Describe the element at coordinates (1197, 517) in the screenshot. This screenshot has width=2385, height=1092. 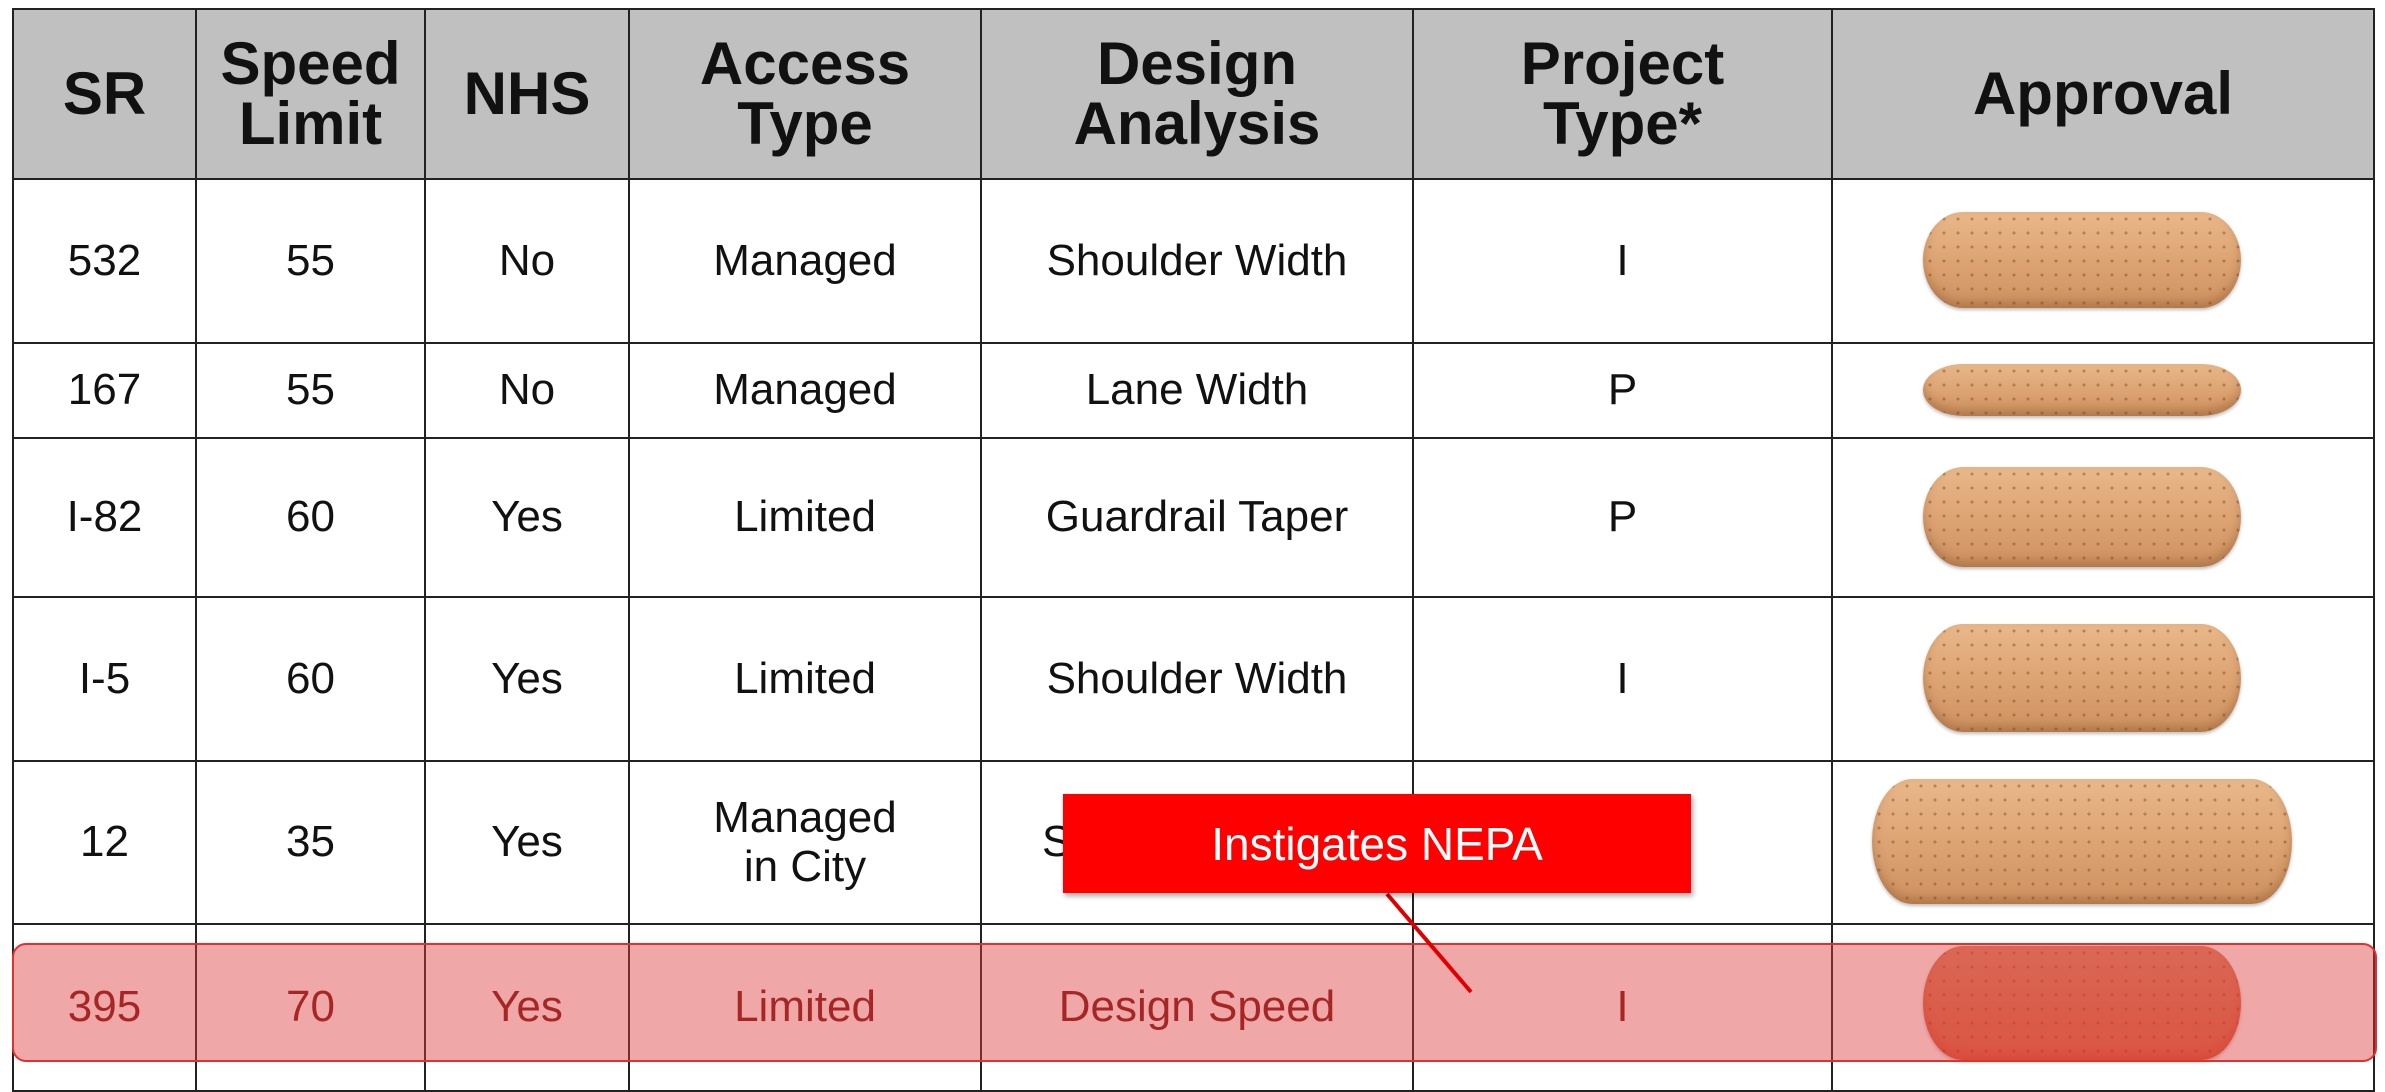
I see `table-cell: Guardrail Taper` at that location.